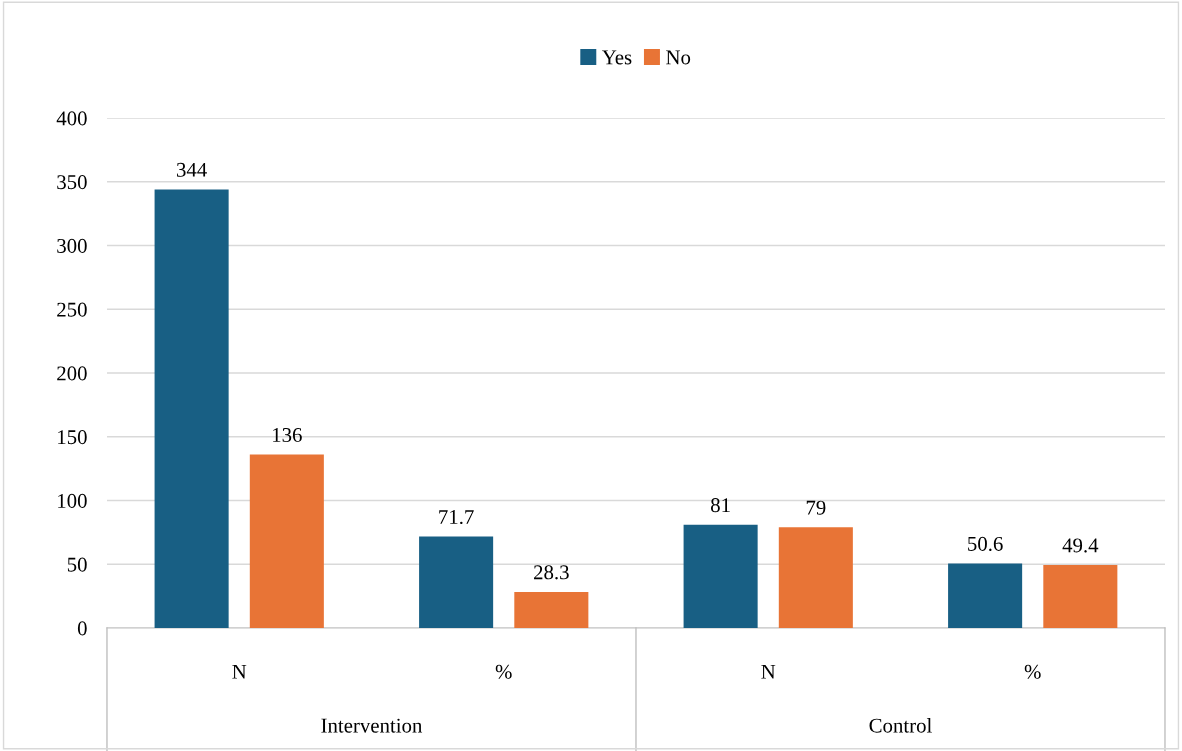  I want to click on y-tick-label: 300, so click(72, 245).